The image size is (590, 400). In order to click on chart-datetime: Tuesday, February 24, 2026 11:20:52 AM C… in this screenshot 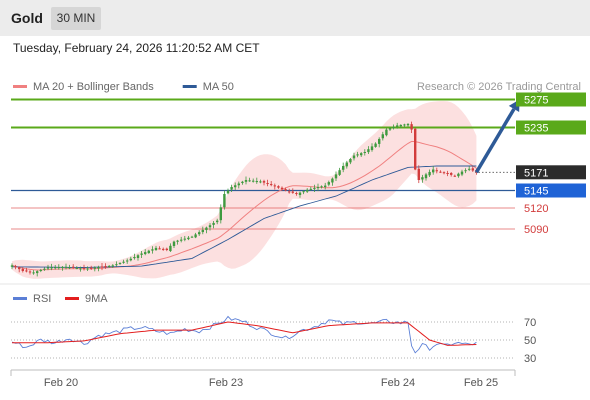, I will do `click(136, 48)`.